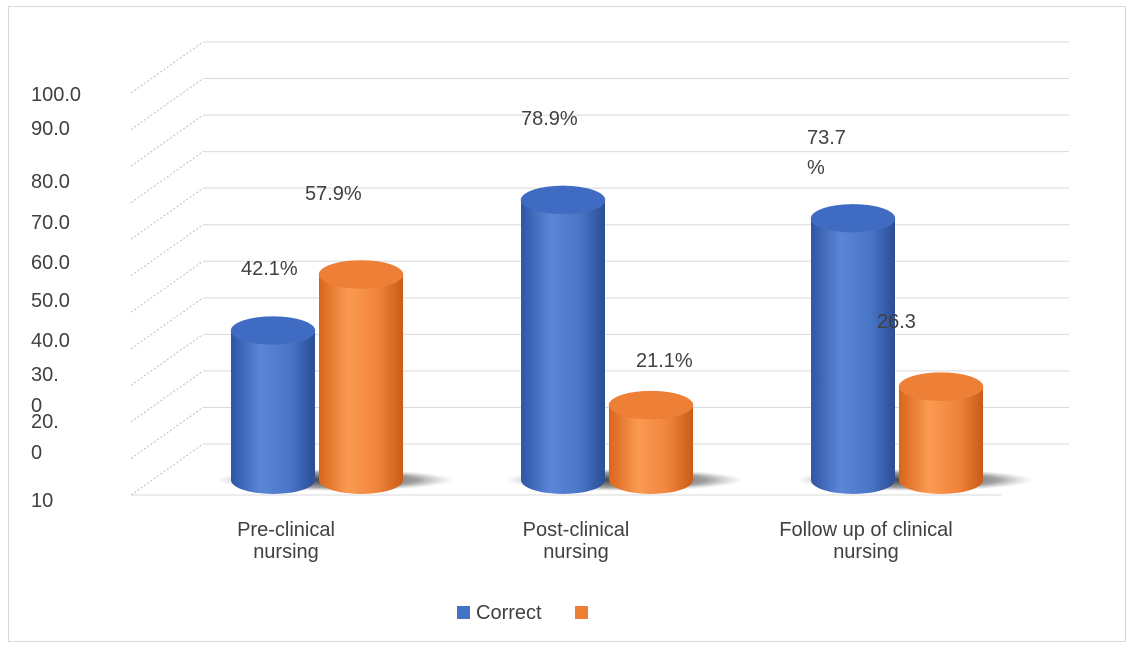 The width and height of the screenshot is (1134, 648). I want to click on category-label: Follow up of clinical nursing, so click(865, 541).